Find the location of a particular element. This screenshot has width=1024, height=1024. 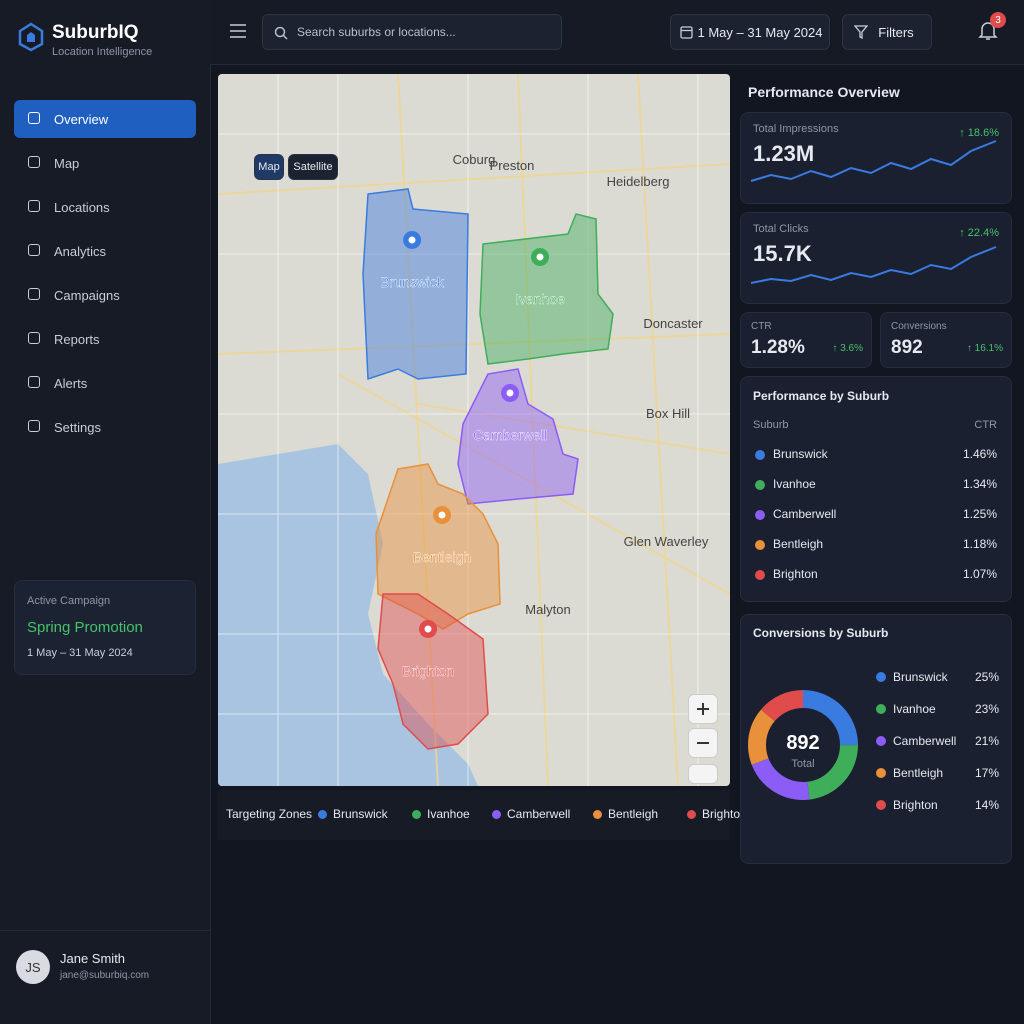

zone-label: Ivanhoe is located at coordinates (540, 299).